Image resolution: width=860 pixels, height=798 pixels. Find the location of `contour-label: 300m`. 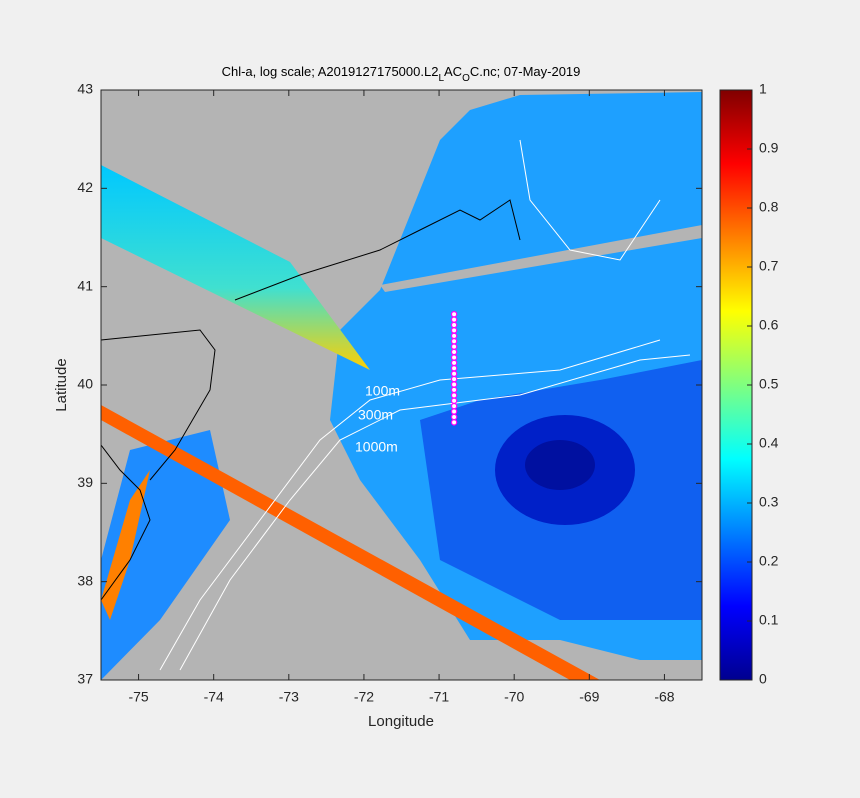

contour-label: 300m is located at coordinates (375, 415).